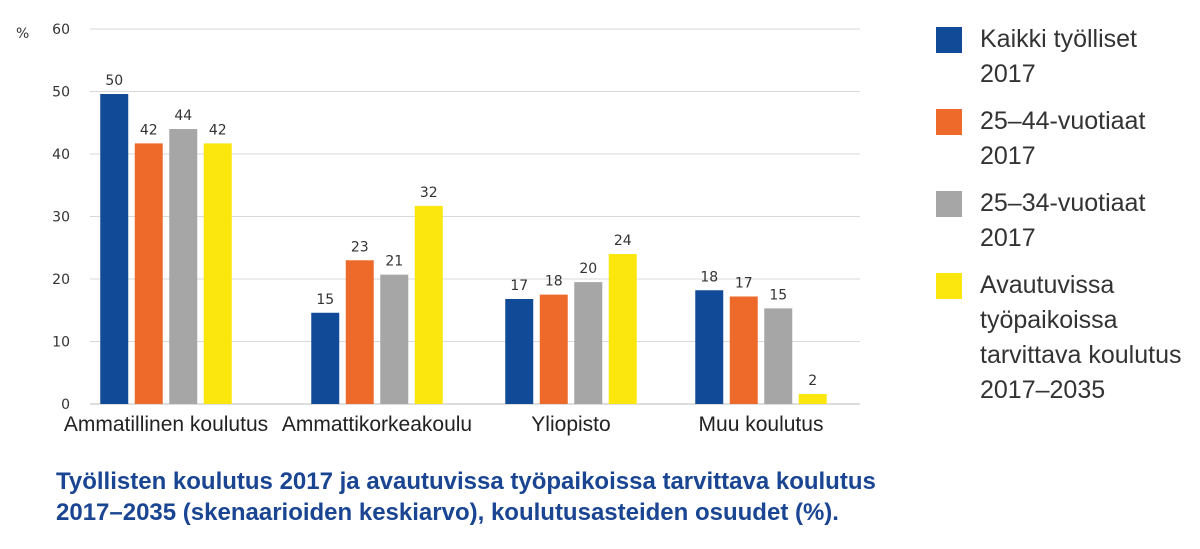 The height and width of the screenshot is (549, 1200). Describe the element at coordinates (114, 81) in the screenshot. I see `data-label: 50` at that location.